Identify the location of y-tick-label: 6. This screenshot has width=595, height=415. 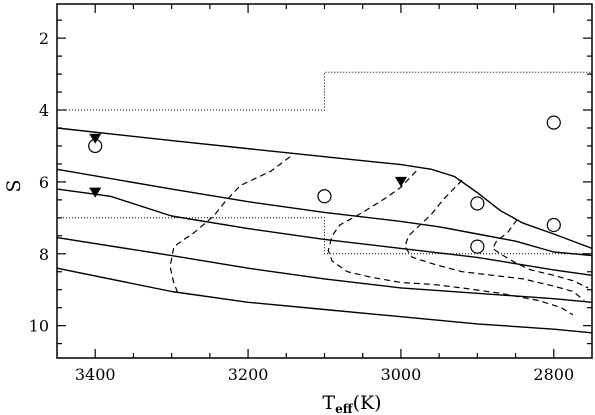
(44, 182).